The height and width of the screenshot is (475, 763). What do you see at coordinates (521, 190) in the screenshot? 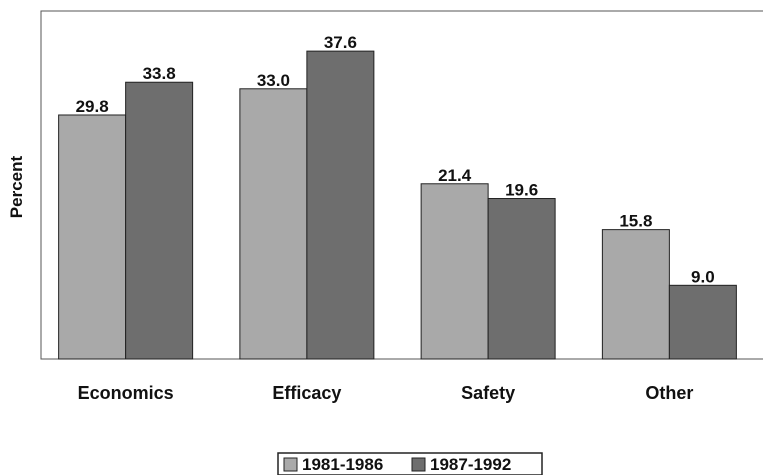
I see `value-label-safety-series-2: 19.6` at bounding box center [521, 190].